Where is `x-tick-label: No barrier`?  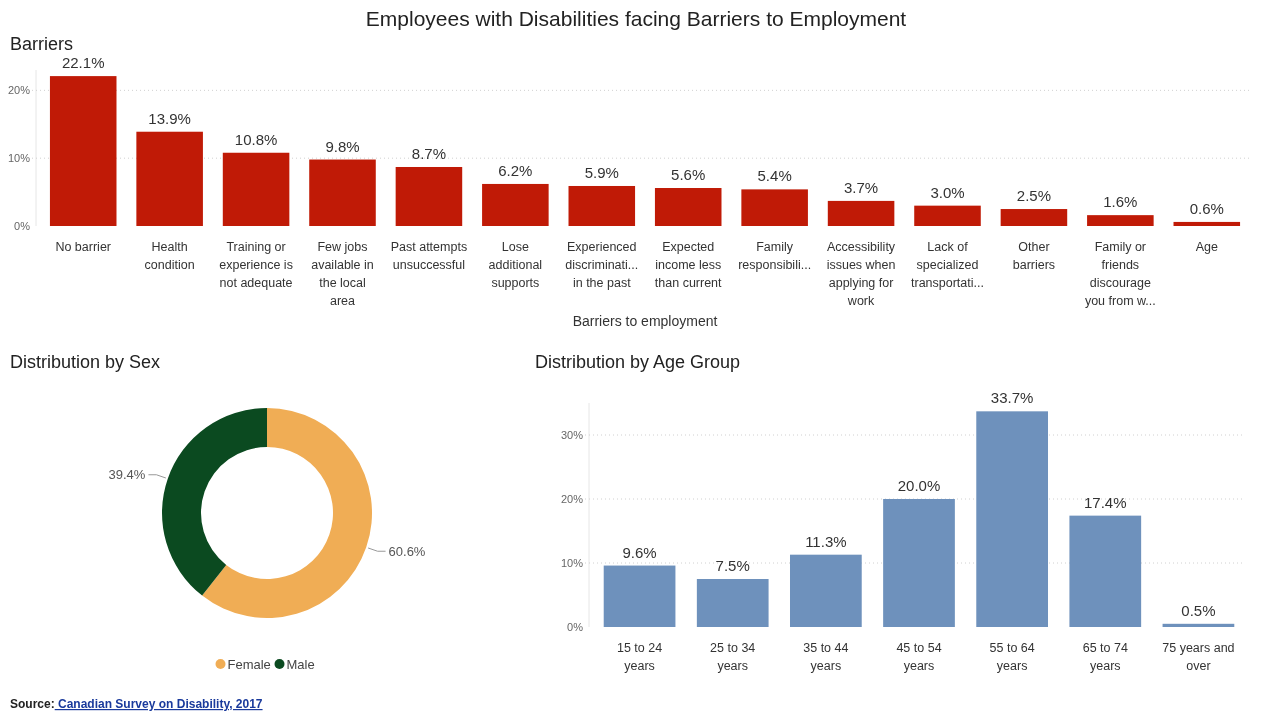 x-tick-label: No barrier is located at coordinates (83, 247).